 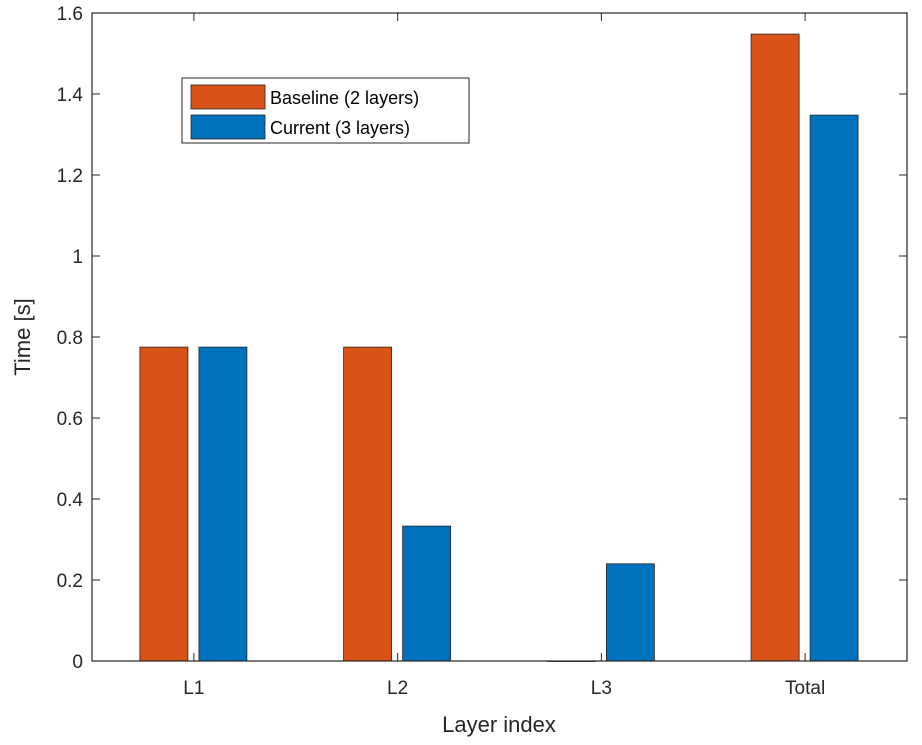 What do you see at coordinates (70, 95) in the screenshot?
I see `y-tick-label: 1.4` at bounding box center [70, 95].